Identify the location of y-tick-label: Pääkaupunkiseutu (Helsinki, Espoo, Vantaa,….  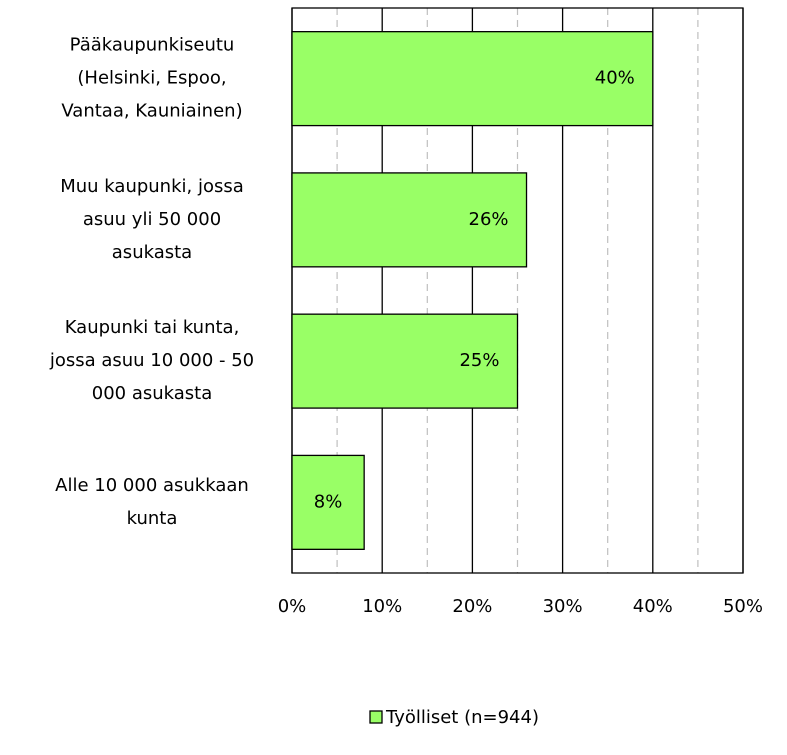
(151, 78).